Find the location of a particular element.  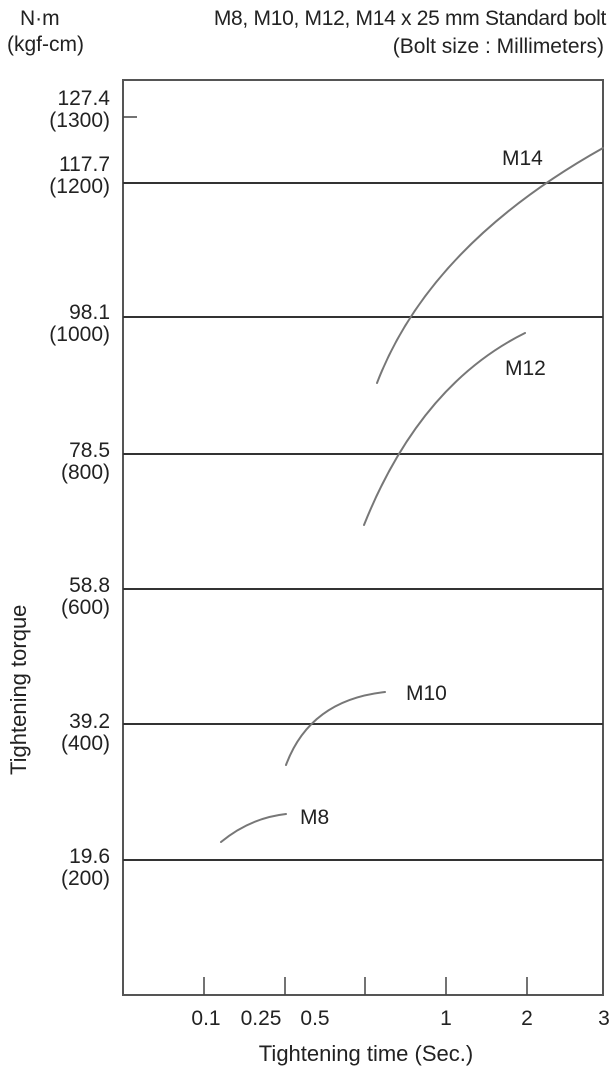

y-tick-label-127-4: 127.4 (1300) is located at coordinates (55, 110).